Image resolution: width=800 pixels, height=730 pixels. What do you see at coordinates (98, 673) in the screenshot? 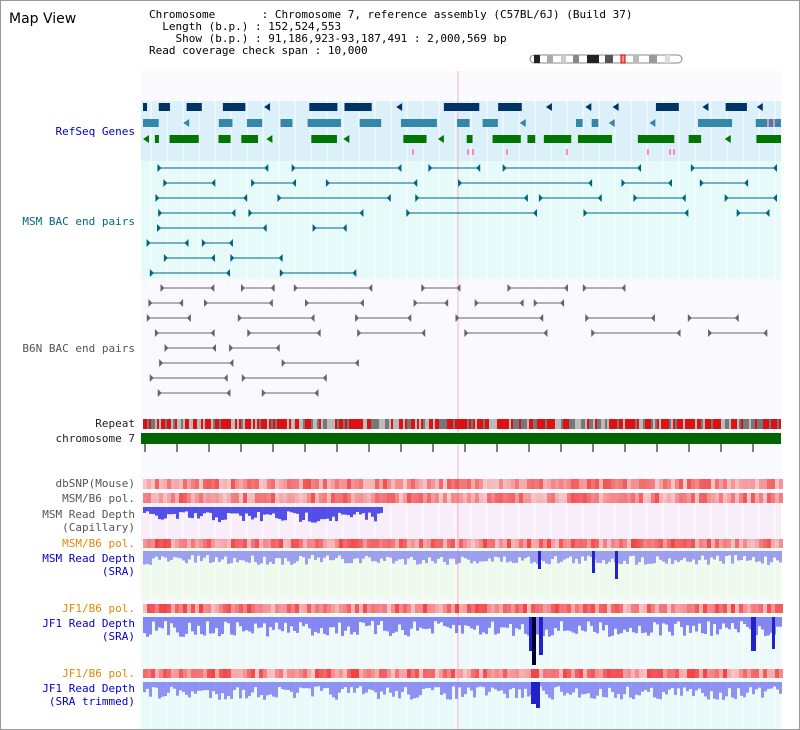
I see `track-label-jf1-pol-2: JF1/B6 pol.` at bounding box center [98, 673].